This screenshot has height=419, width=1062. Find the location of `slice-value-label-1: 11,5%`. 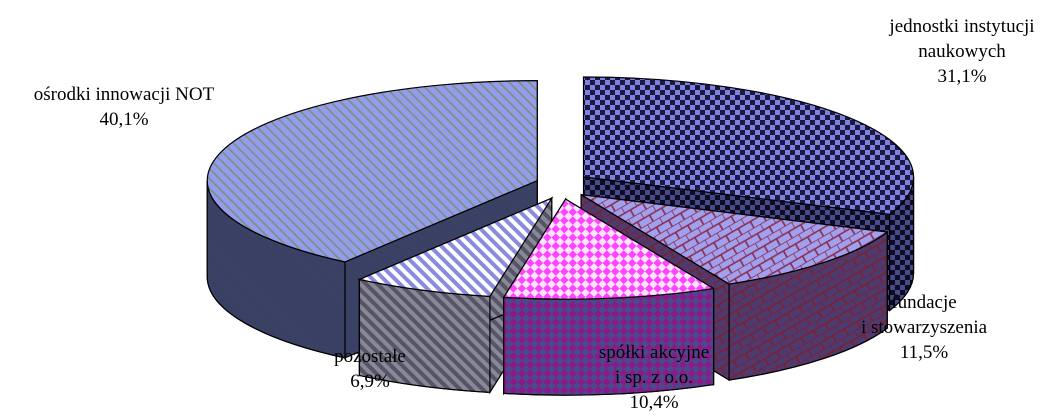

slice-value-label-1: 11,5% is located at coordinates (924, 352).